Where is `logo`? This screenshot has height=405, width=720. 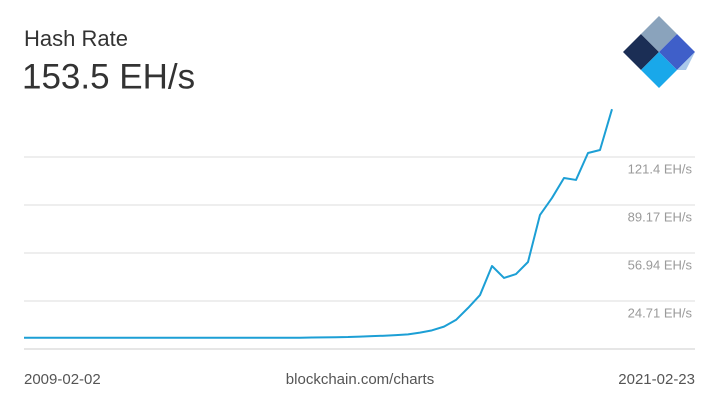 logo is located at coordinates (659, 52).